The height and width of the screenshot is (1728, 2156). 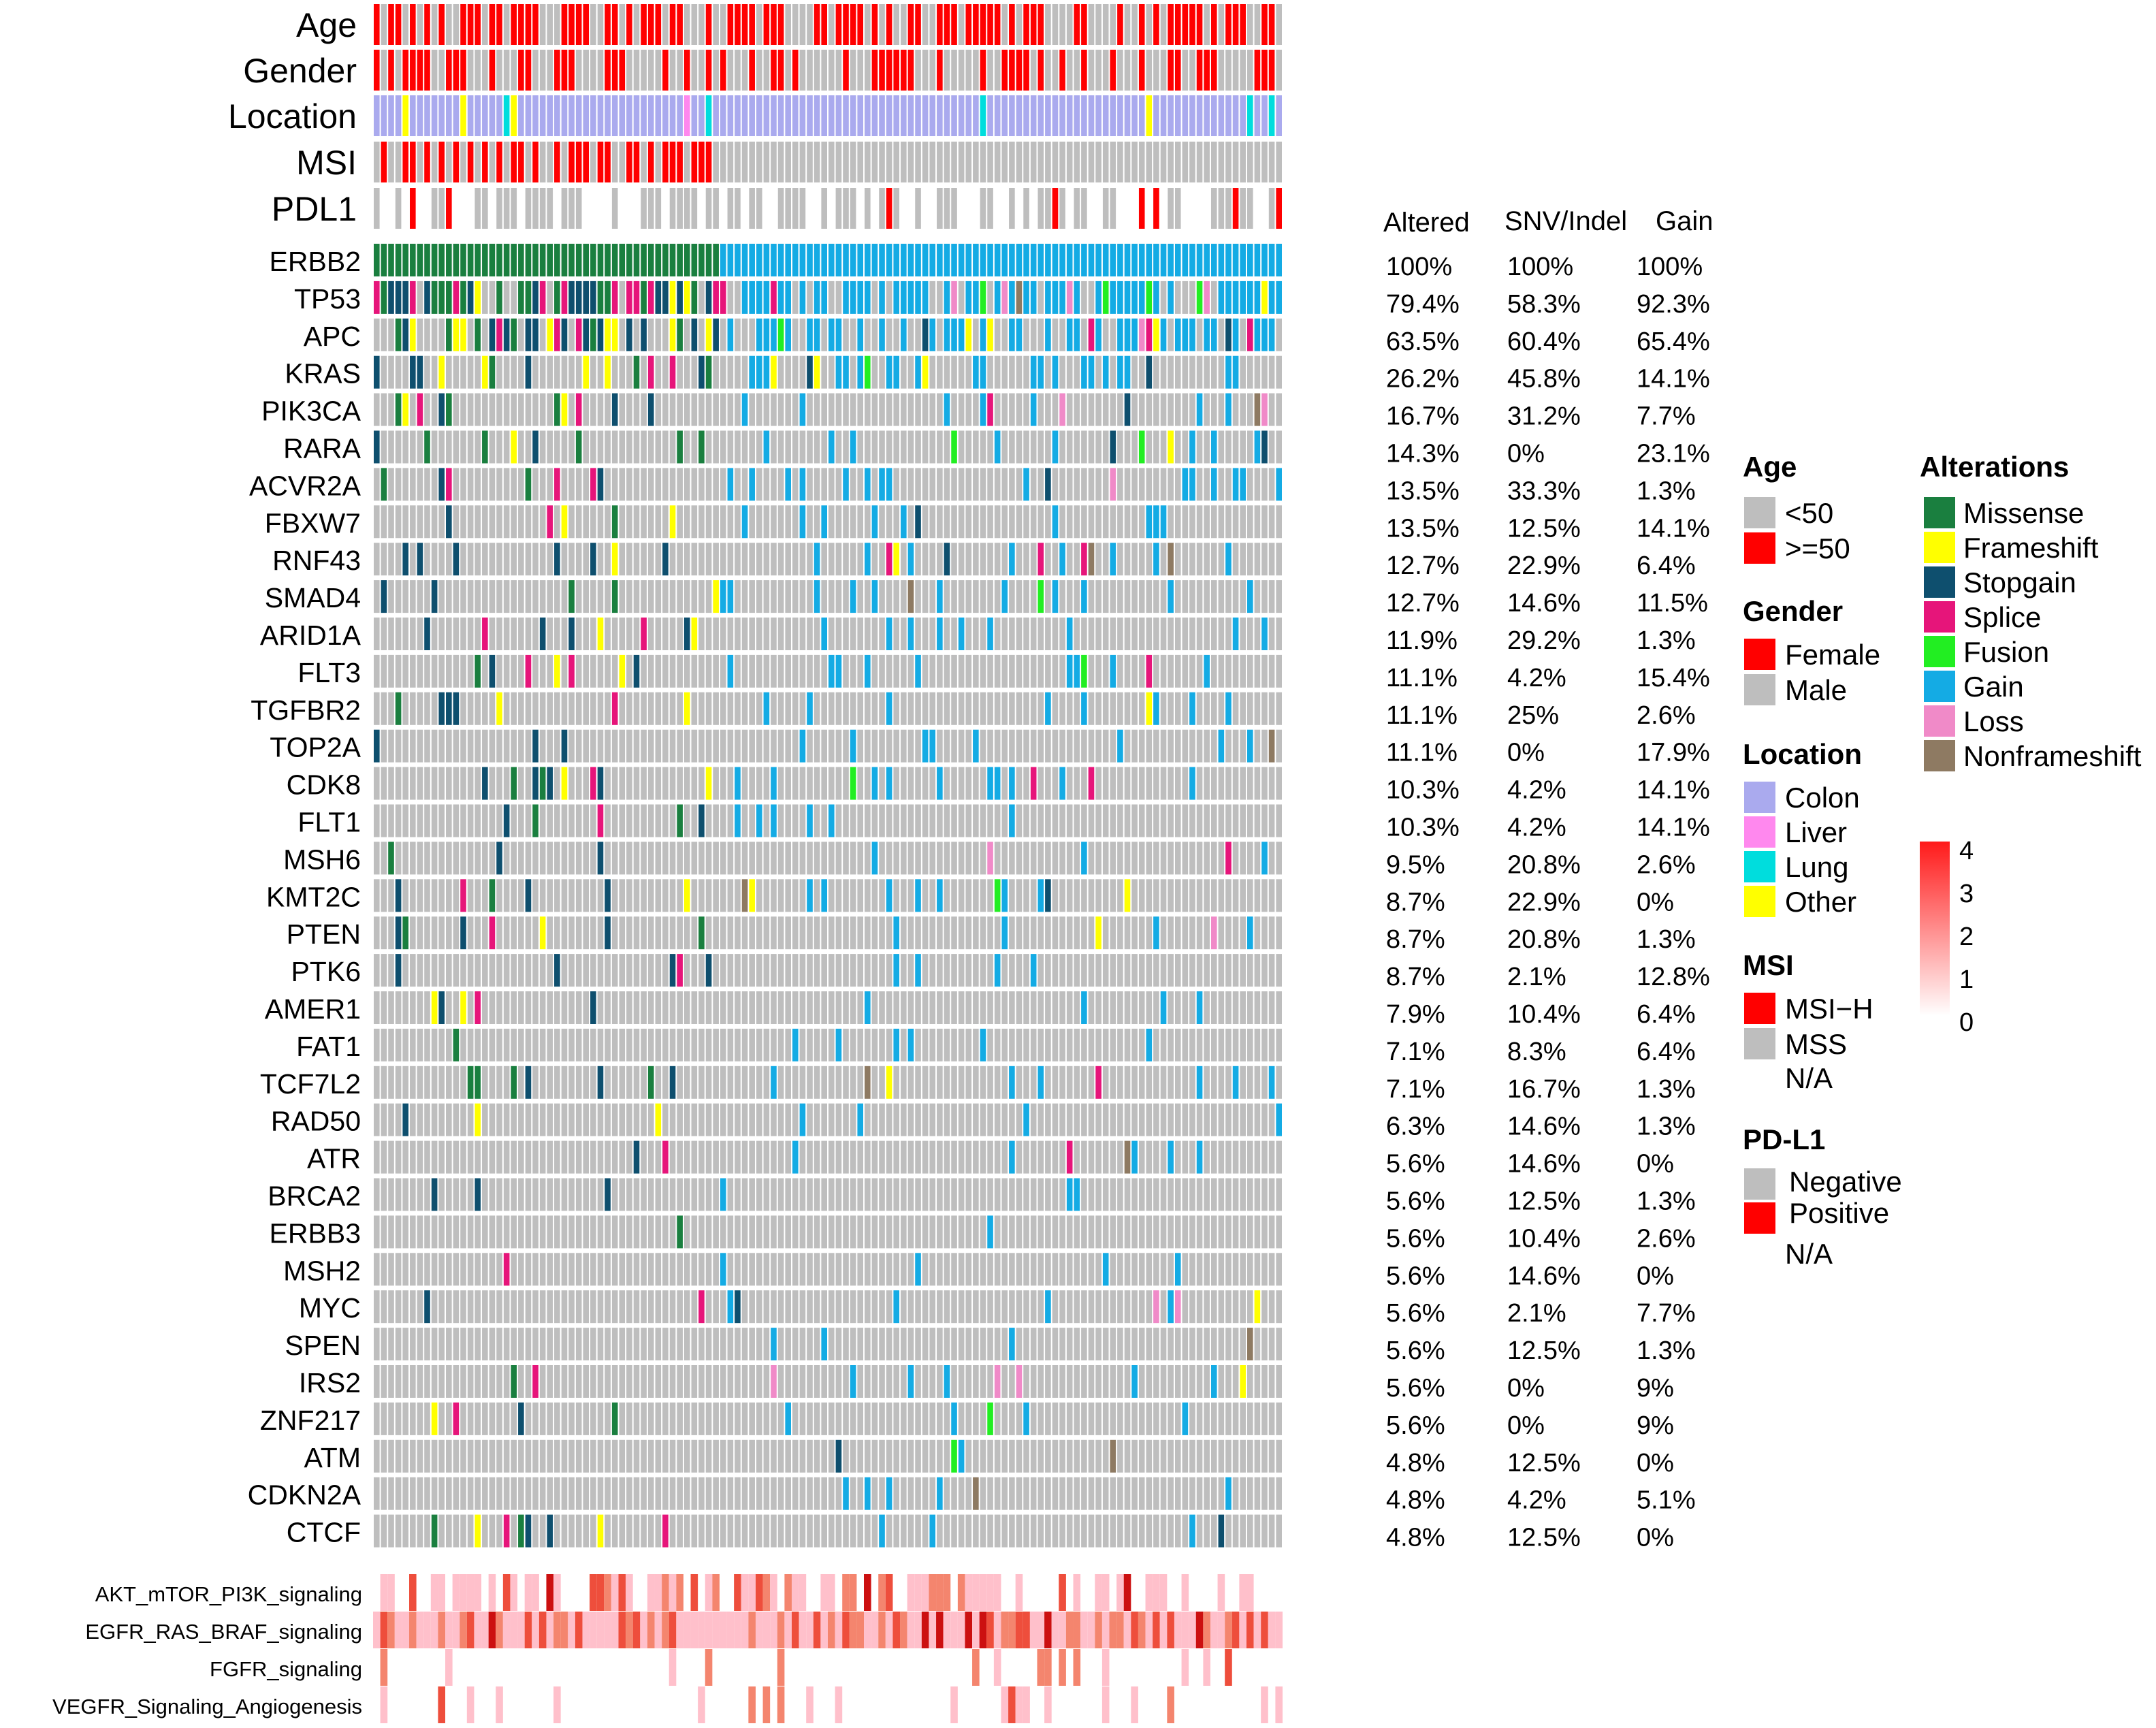 I want to click on gene-row-fat1, so click(x=828, y=1044).